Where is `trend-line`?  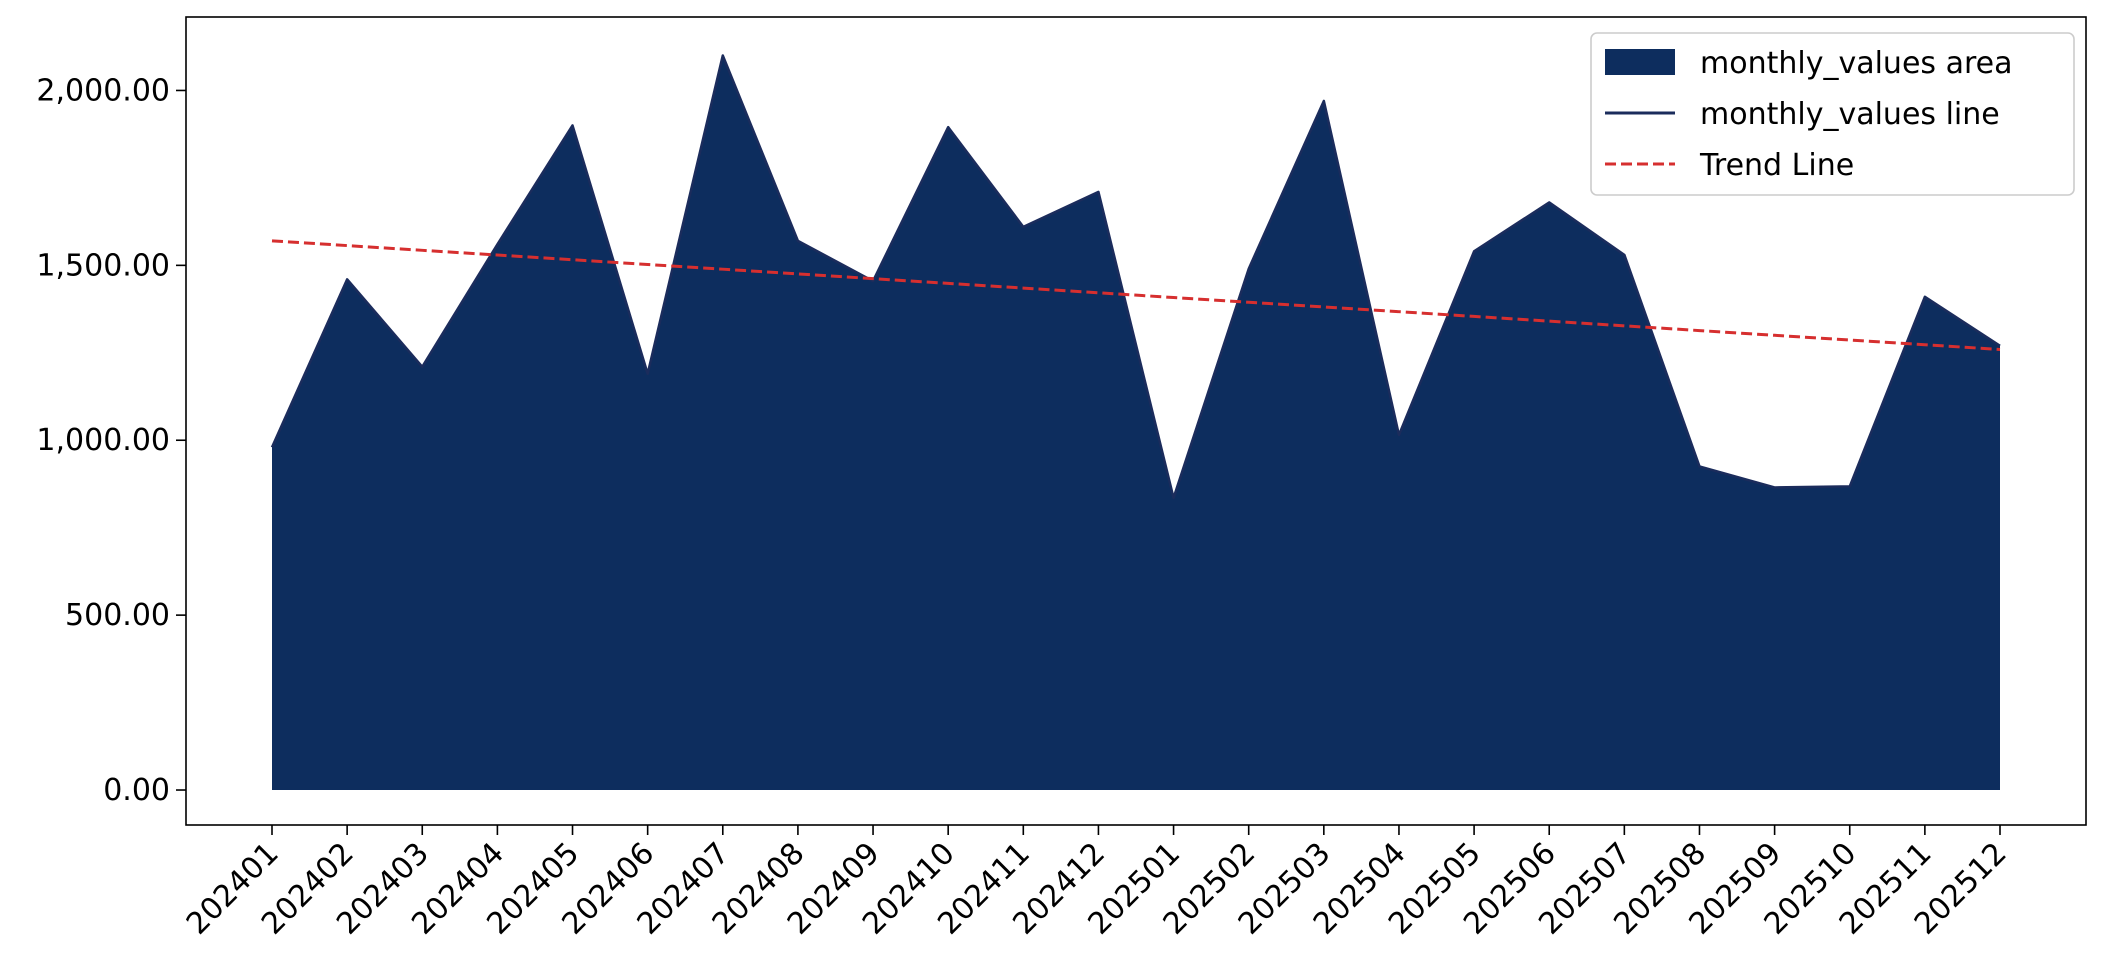
trend-line is located at coordinates (1136, 295).